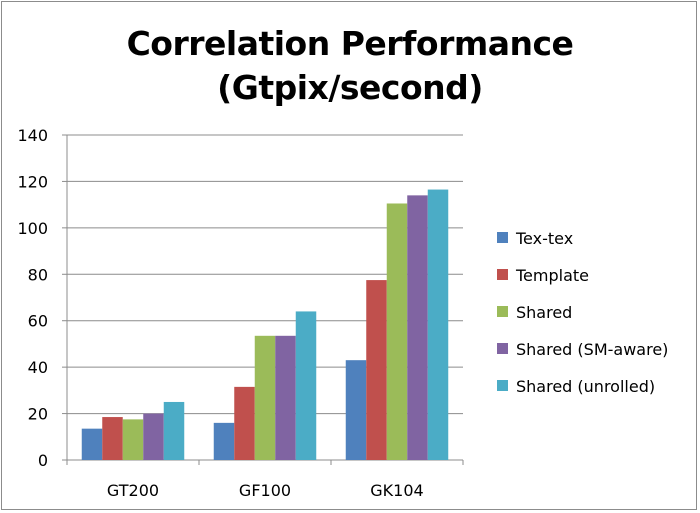 Image resolution: width=700 pixels, height=513 pixels. Describe the element at coordinates (38, 414) in the screenshot. I see `y-tick-label: 20` at that location.